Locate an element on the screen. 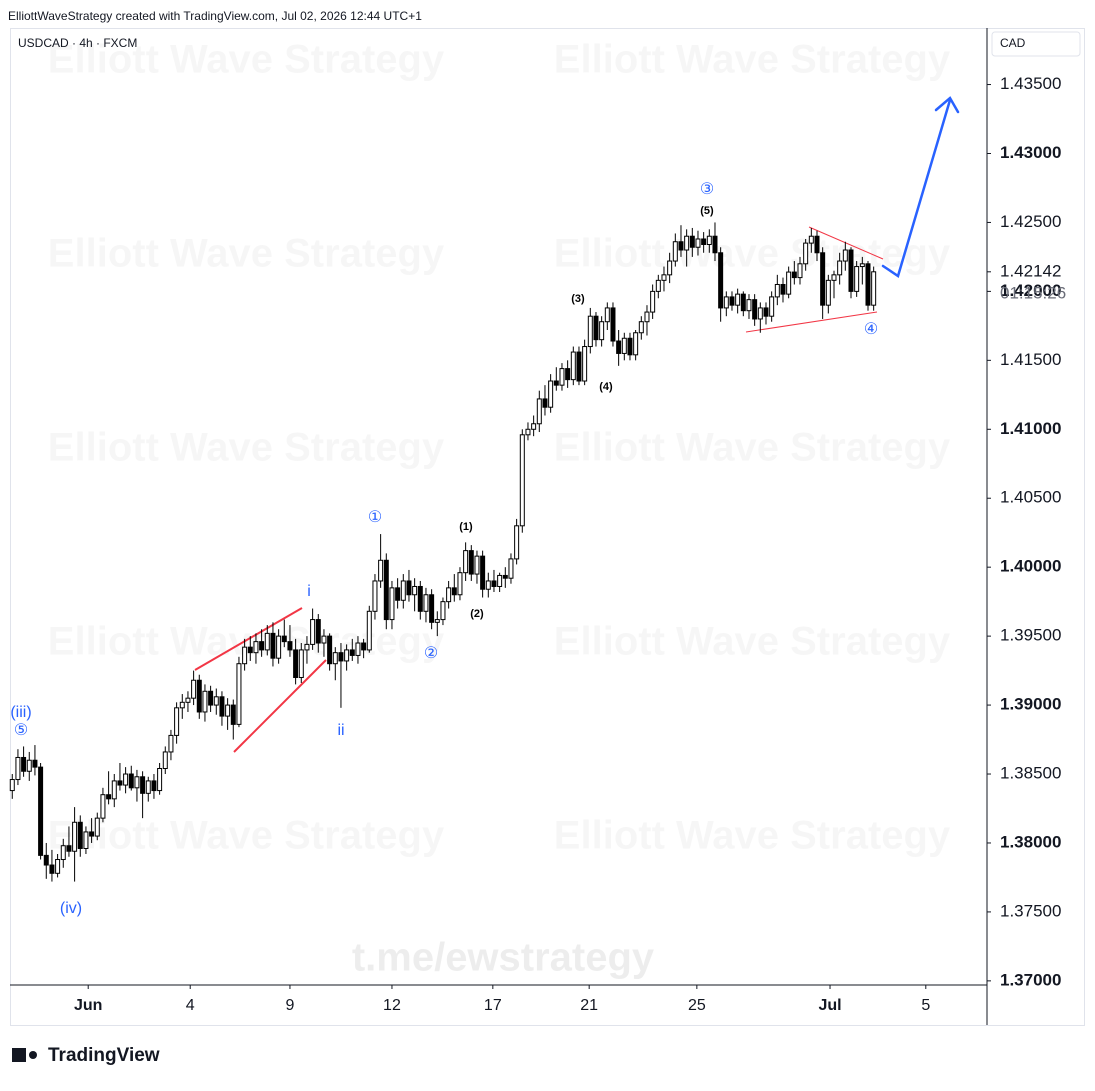 The width and height of the screenshot is (1095, 1091). link-watermark: t.me/ewstrategy is located at coordinates (503, 958).